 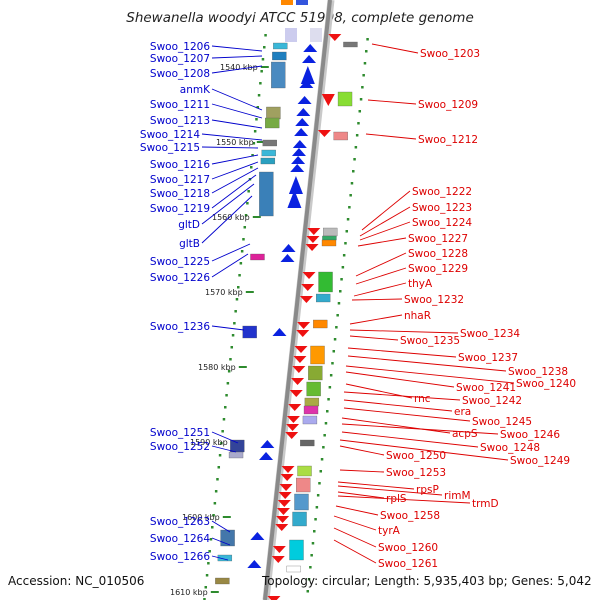 What do you see at coordinates (490, 334) in the screenshot?
I see `right-gene-label: Swoo_1234` at bounding box center [490, 334].